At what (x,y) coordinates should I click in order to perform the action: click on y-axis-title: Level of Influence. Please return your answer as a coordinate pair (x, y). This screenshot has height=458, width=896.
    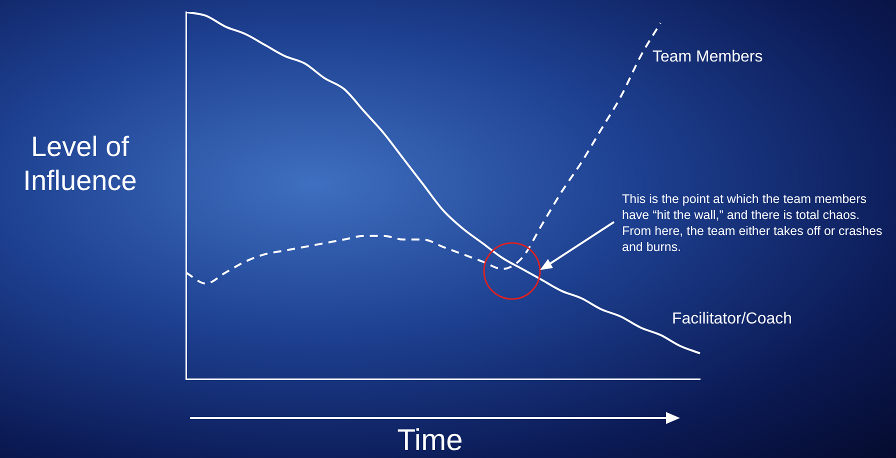
    Looking at the image, I should click on (80, 164).